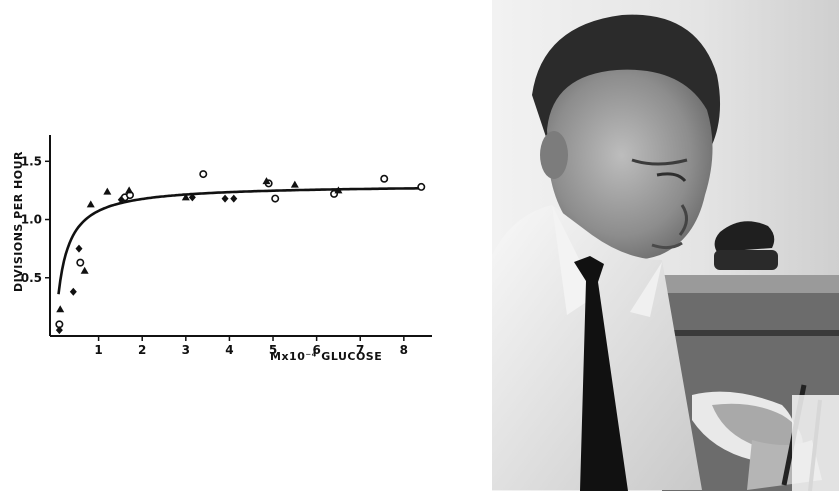 This screenshot has width=839, height=491. Describe the element at coordinates (229, 350) in the screenshot. I see `x-tick-label: 4` at that location.